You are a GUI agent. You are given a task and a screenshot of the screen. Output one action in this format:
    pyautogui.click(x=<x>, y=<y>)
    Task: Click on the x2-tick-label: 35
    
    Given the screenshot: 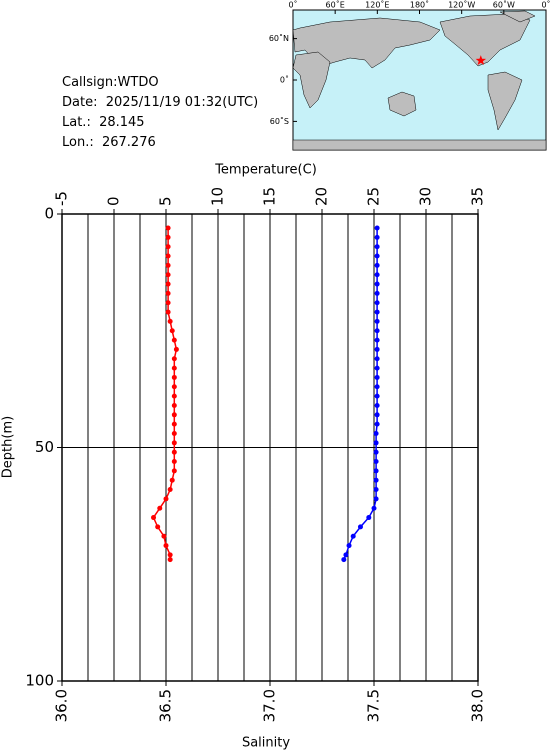 What is the action you would take?
    pyautogui.click(x=478, y=196)
    